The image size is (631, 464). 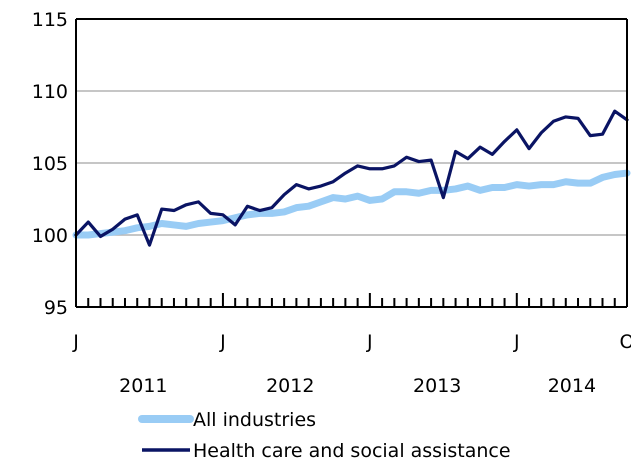 I want to click on year-label-2012: 2012, so click(x=290, y=386).